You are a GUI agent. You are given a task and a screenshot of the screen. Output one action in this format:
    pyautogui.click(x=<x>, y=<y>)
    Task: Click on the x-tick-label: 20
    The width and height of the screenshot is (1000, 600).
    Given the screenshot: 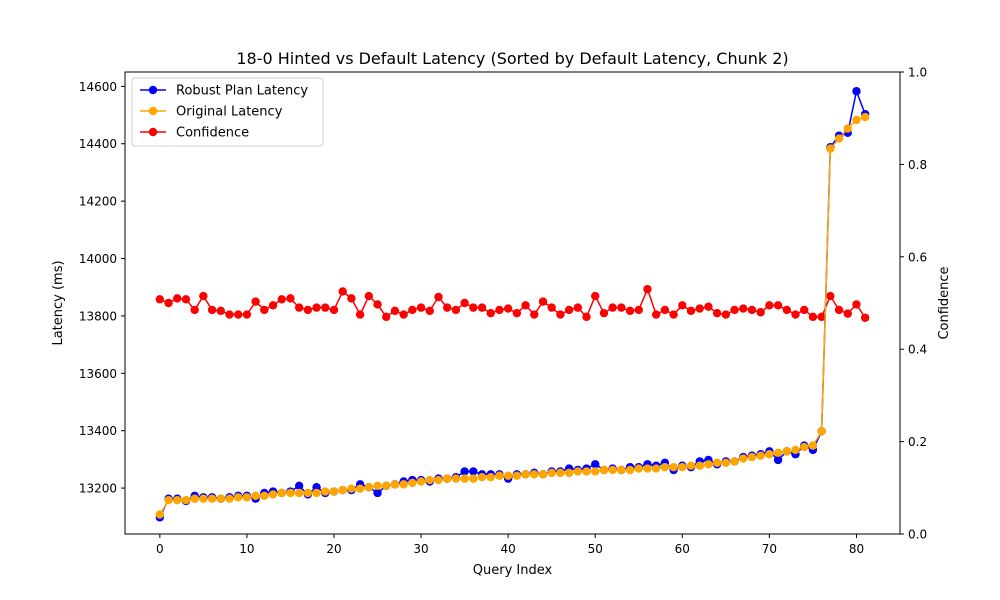 What is the action you would take?
    pyautogui.click(x=333, y=549)
    